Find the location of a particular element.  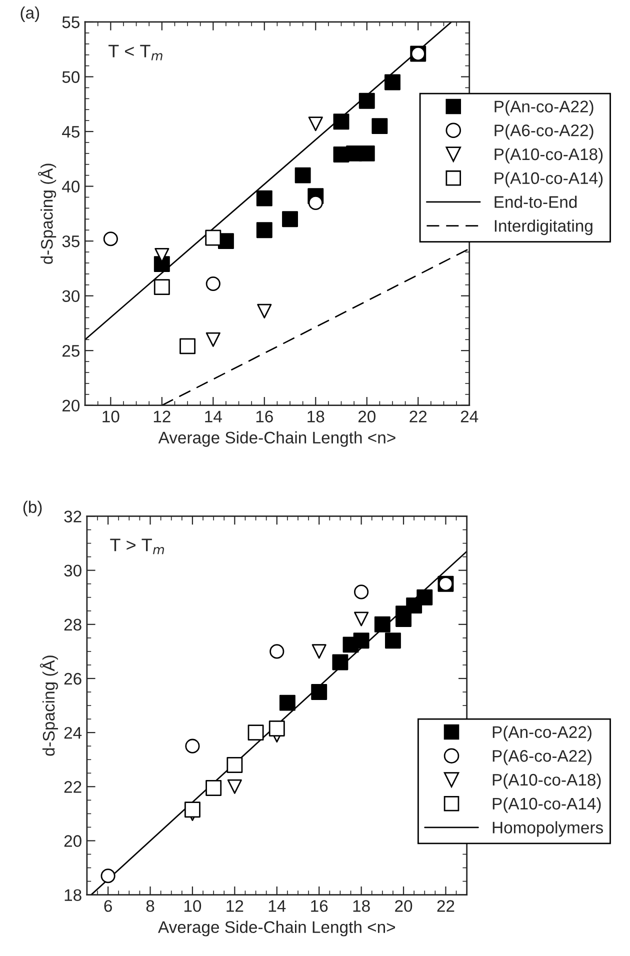

y-tick-label: 28 is located at coordinates (73, 624).